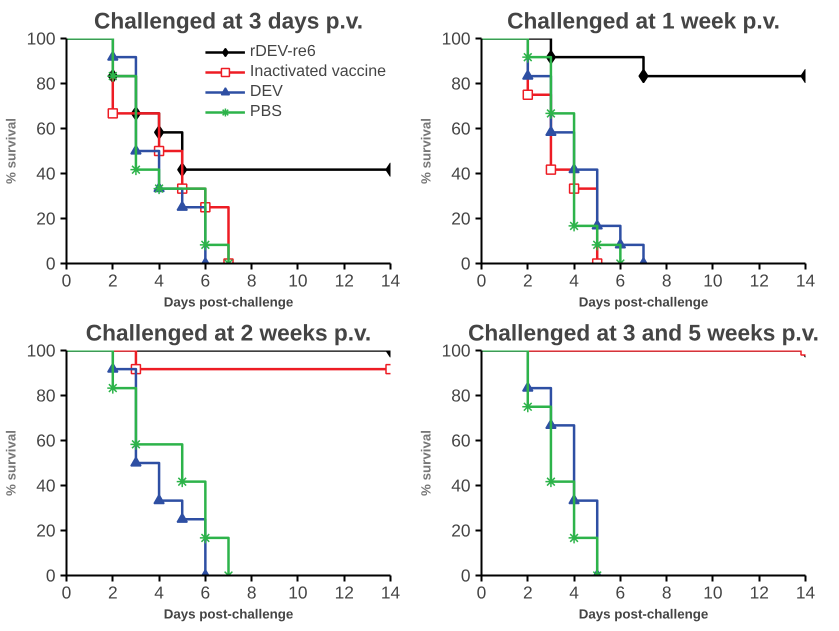  I want to click on chart-title: Challenged at 3 and 5 weeks p.v., so click(643, 333).